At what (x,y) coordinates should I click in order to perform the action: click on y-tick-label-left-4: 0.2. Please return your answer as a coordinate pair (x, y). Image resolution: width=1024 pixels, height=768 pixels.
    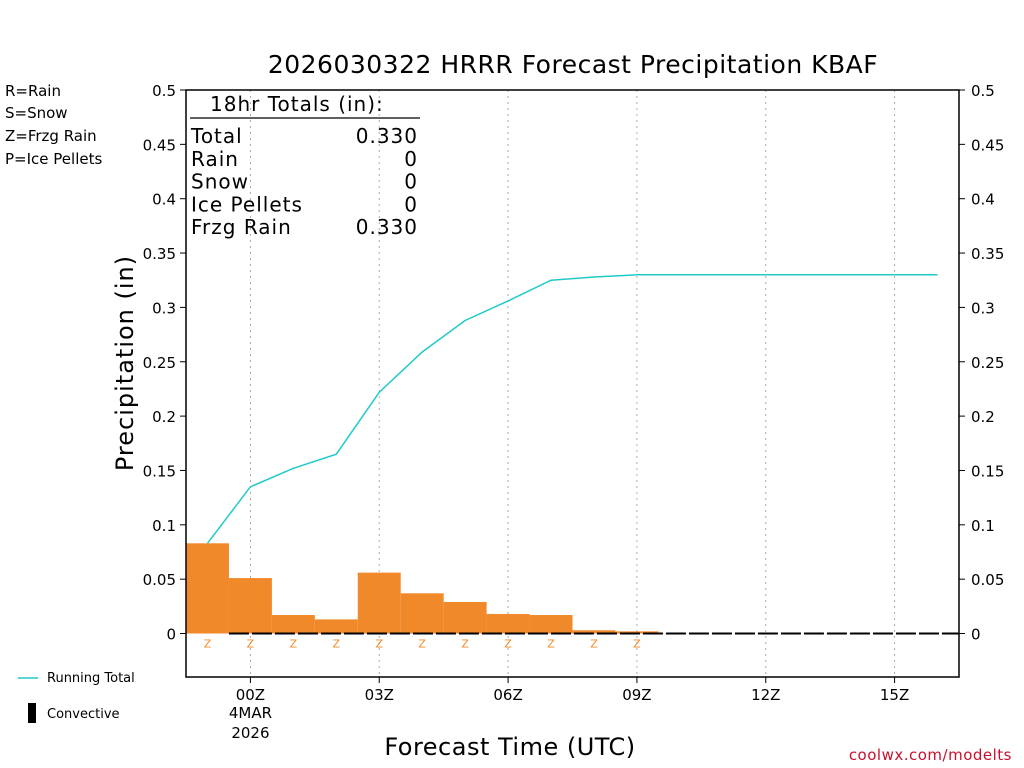
    Looking at the image, I should click on (164, 417).